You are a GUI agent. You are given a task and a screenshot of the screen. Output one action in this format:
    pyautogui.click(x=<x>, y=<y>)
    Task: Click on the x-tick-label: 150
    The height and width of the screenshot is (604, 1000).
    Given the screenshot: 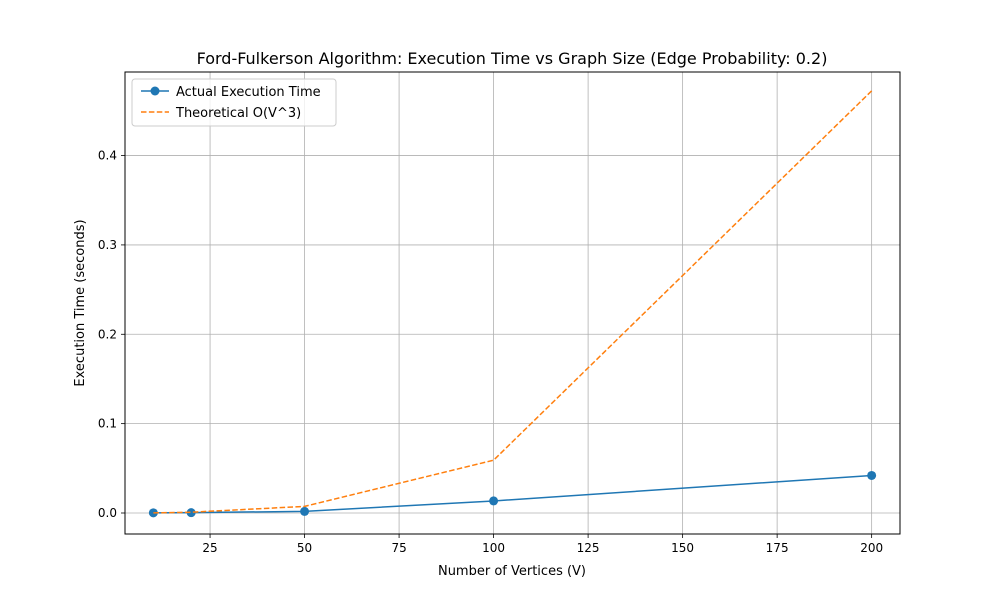 What is the action you would take?
    pyautogui.click(x=682, y=548)
    